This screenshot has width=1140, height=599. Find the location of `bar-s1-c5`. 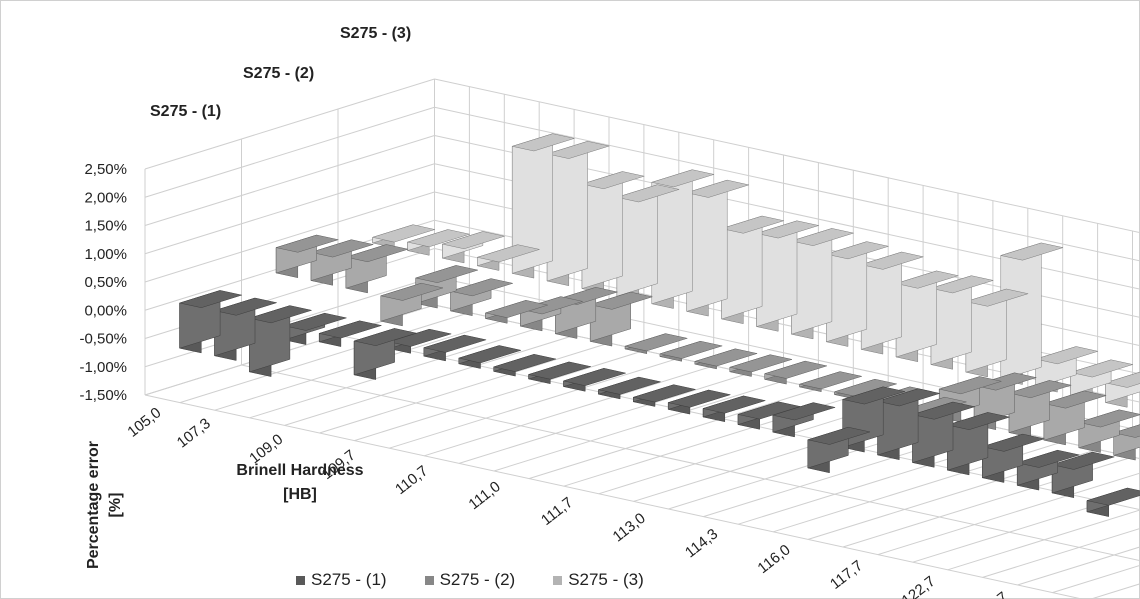

bar-s1-c5 is located at coordinates (350, 333).